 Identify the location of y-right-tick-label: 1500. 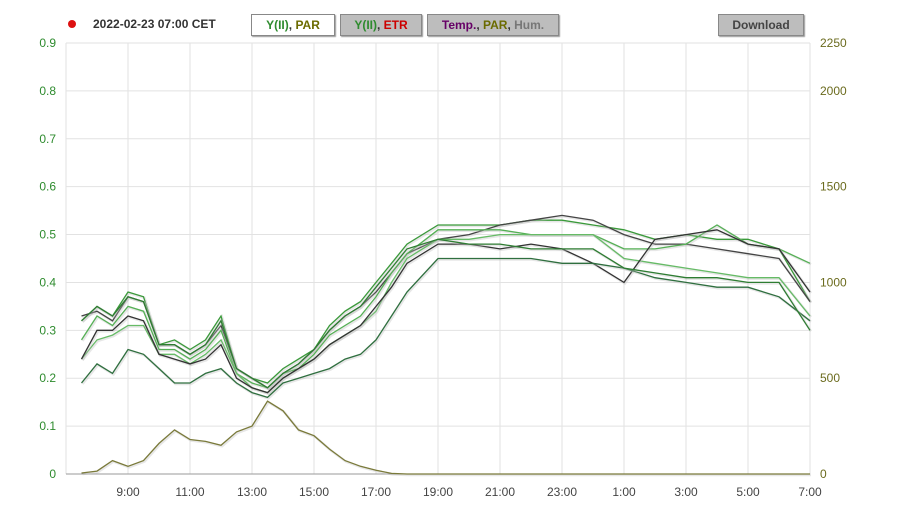
(833, 187).